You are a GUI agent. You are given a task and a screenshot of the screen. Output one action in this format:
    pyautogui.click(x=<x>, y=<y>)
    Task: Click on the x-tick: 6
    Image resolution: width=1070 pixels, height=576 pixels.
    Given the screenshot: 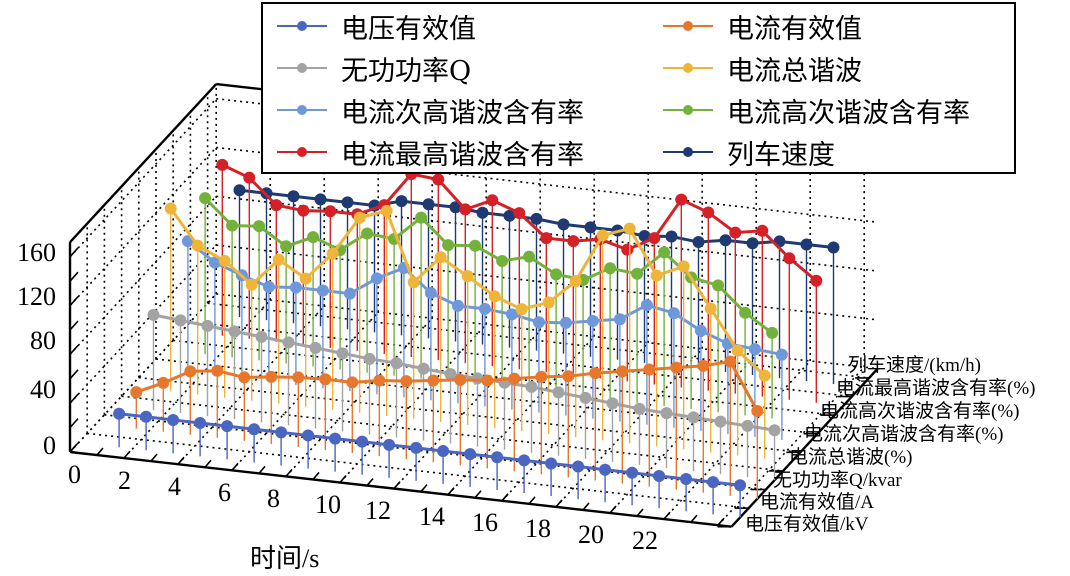 What is the action you would take?
    pyautogui.click(x=224, y=492)
    